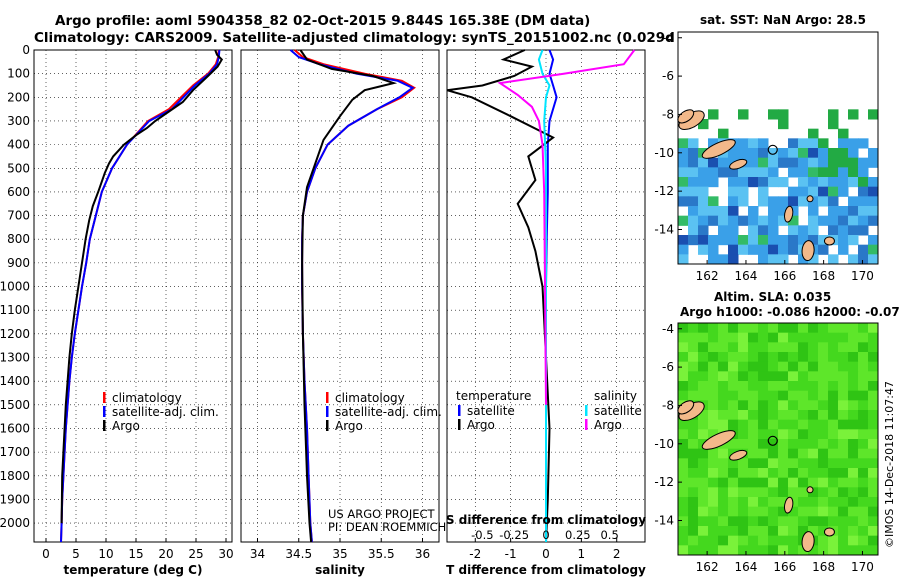  I want to click on temperature-ytick-label: 0, so click(26, 50).